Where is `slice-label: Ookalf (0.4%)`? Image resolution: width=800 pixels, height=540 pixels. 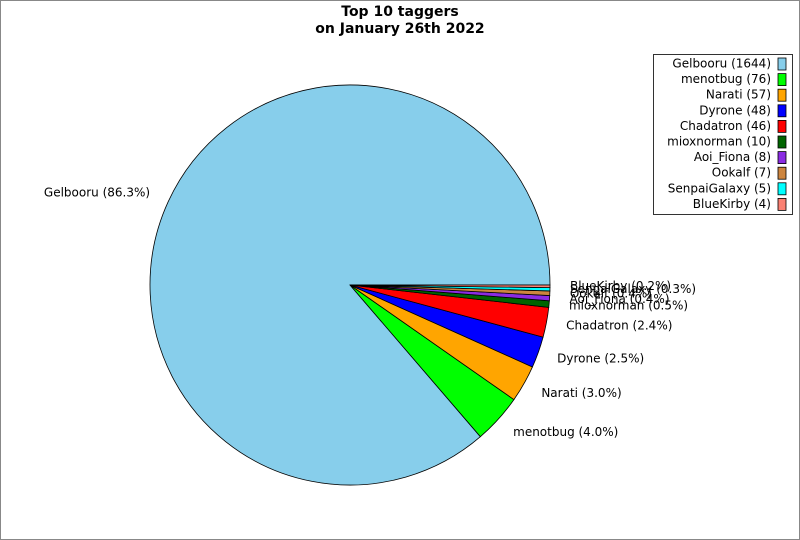 slice-label: Ookalf (0.4%) is located at coordinates (611, 294).